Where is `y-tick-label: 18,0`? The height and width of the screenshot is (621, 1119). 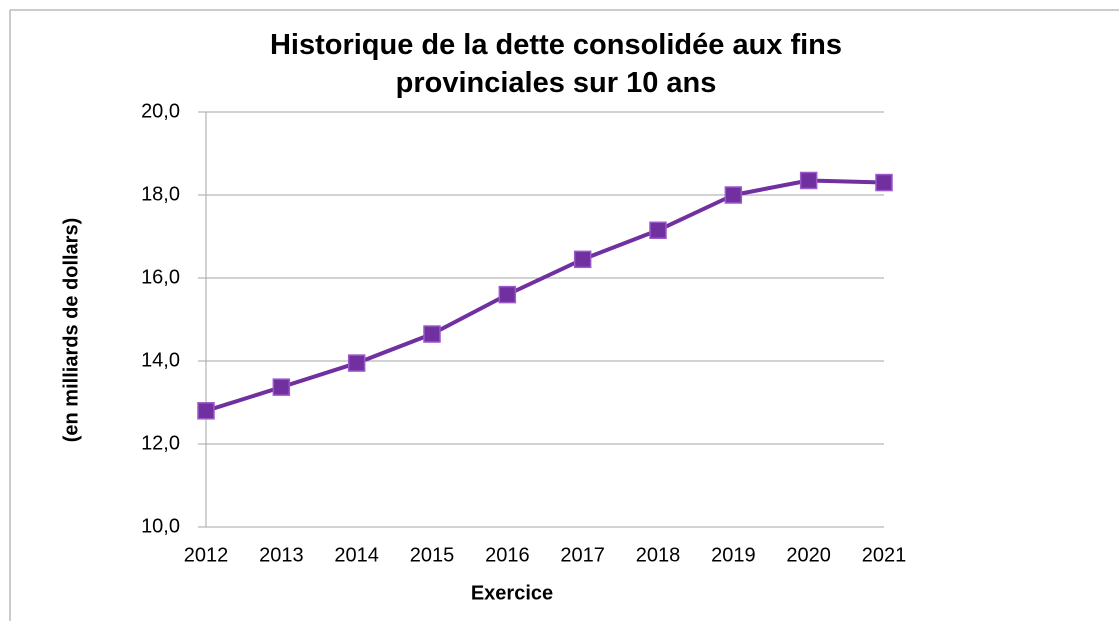 y-tick-label: 18,0 is located at coordinates (160, 194).